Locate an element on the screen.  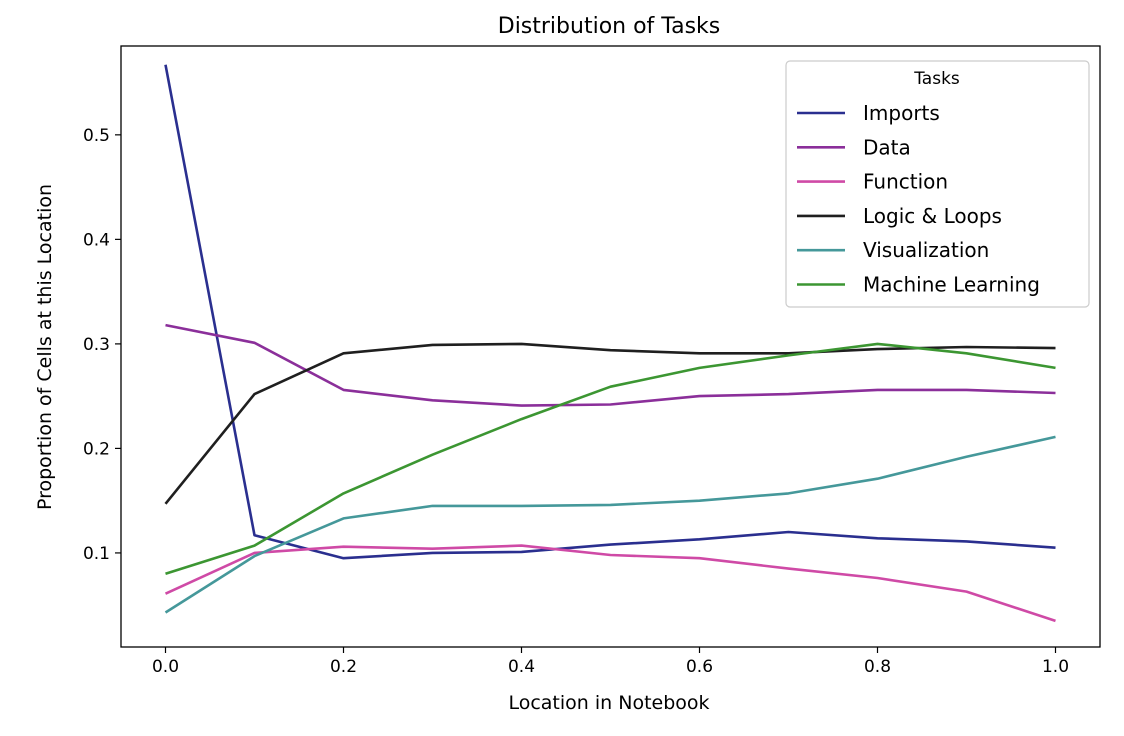
x-tick-label: 0.2 is located at coordinates (343, 667).